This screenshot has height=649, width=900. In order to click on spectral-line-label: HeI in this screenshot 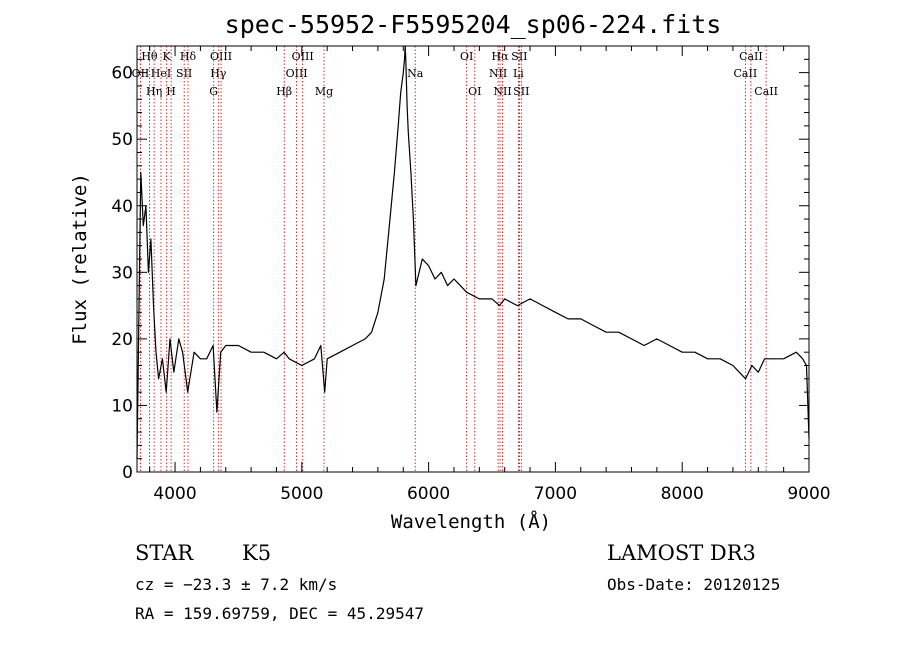, I will do `click(161, 73)`.